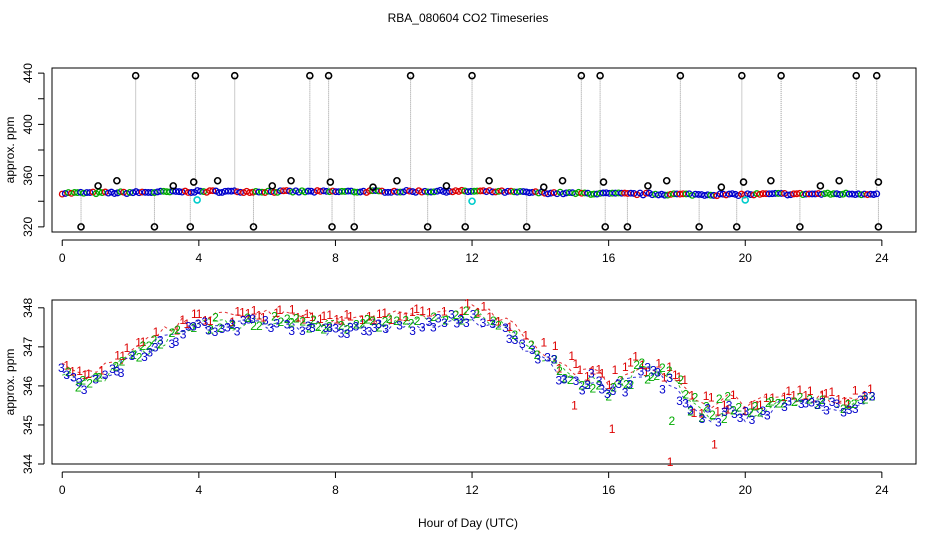 The image size is (936, 540). Describe the element at coordinates (10, 382) in the screenshot. I see `bottom-y-axis-label: approx. ppm` at that location.